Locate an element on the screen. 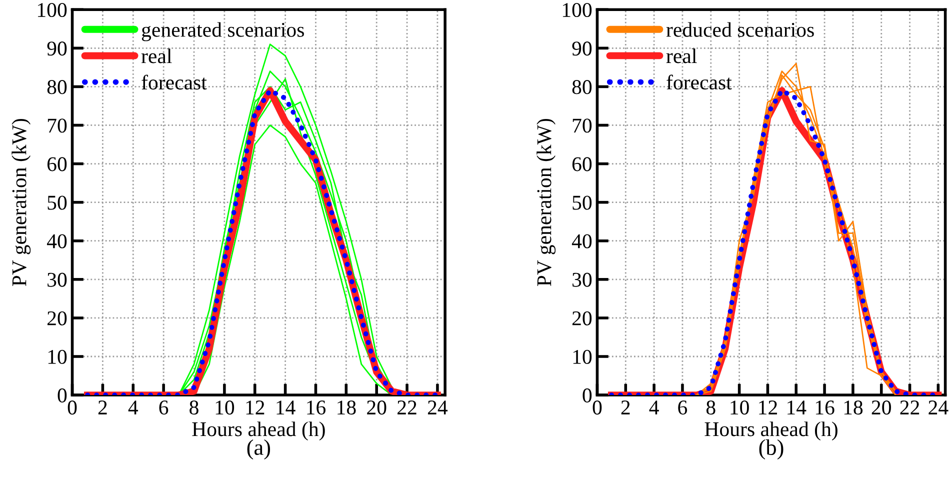 Image resolution: width=951 pixels, height=480 pixels. legend-label: generated scenarios is located at coordinates (223, 32).